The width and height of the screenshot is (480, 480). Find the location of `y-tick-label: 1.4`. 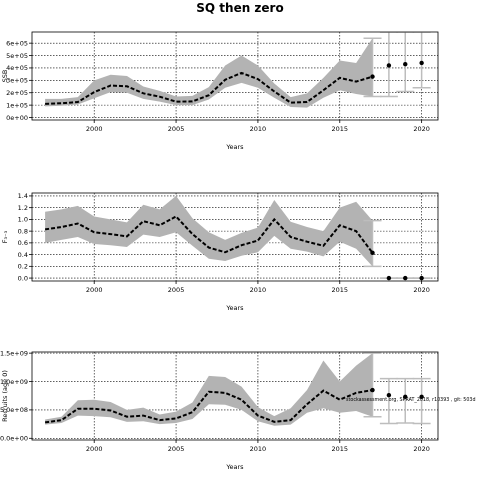

y-tick-label: 1.4 is located at coordinates (23, 196).